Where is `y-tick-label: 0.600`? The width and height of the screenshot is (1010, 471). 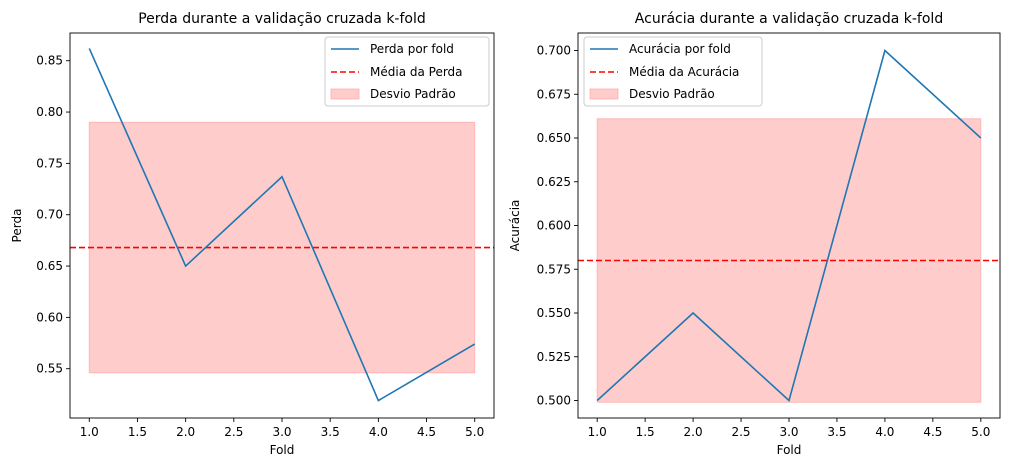
y-tick-label: 0.600 is located at coordinates (554, 226).